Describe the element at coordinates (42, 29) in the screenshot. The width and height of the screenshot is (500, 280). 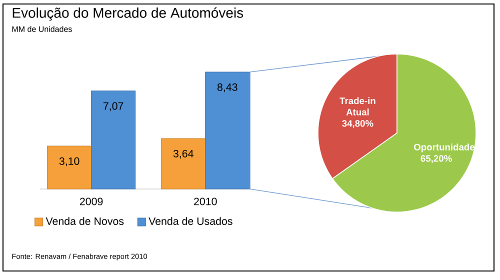
I see `chart-subtitle: MM de Unidades` at that location.